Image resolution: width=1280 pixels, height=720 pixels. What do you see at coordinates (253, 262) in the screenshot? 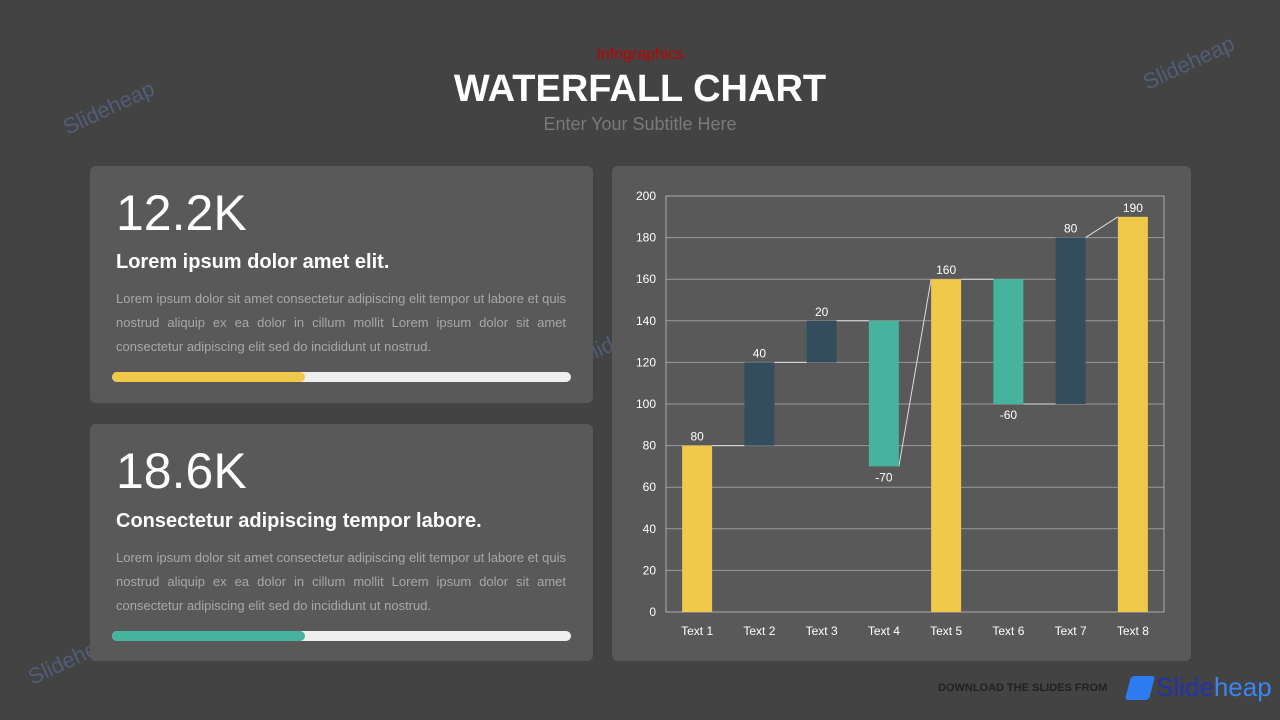
I see `stat-heading: Lorem ipsum dolor amet elit.` at bounding box center [253, 262].